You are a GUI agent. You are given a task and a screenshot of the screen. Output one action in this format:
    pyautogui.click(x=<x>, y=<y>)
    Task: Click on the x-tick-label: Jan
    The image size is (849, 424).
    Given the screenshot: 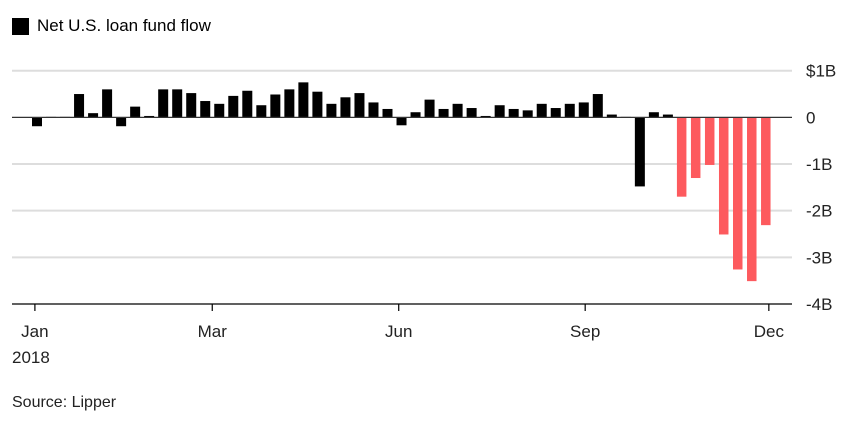 What is the action you would take?
    pyautogui.click(x=34, y=331)
    